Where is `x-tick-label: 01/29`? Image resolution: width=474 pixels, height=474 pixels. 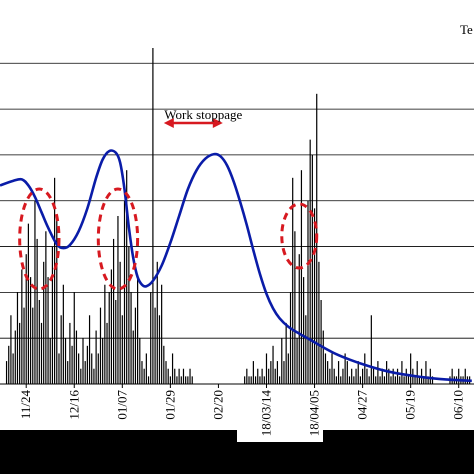 x-tick-label: 01/29 is located at coordinates (169, 405).